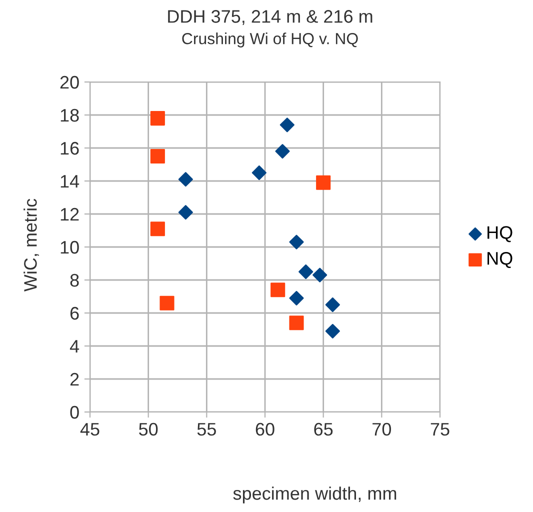 The height and width of the screenshot is (512, 533). What do you see at coordinates (69, 247) in the screenshot?
I see `y-tick-label: 10` at bounding box center [69, 247].